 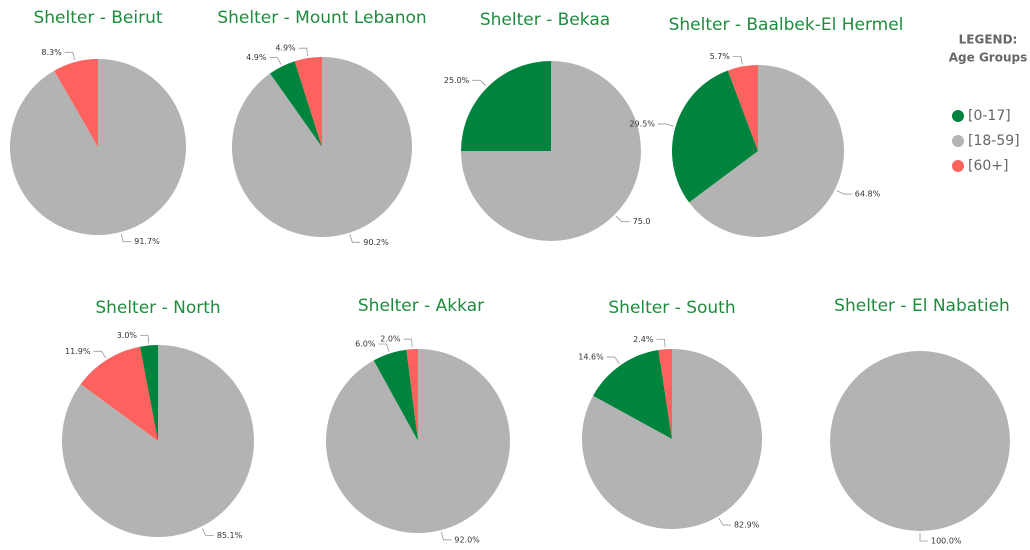 I want to click on data-label: 11.9%, so click(x=78, y=351).